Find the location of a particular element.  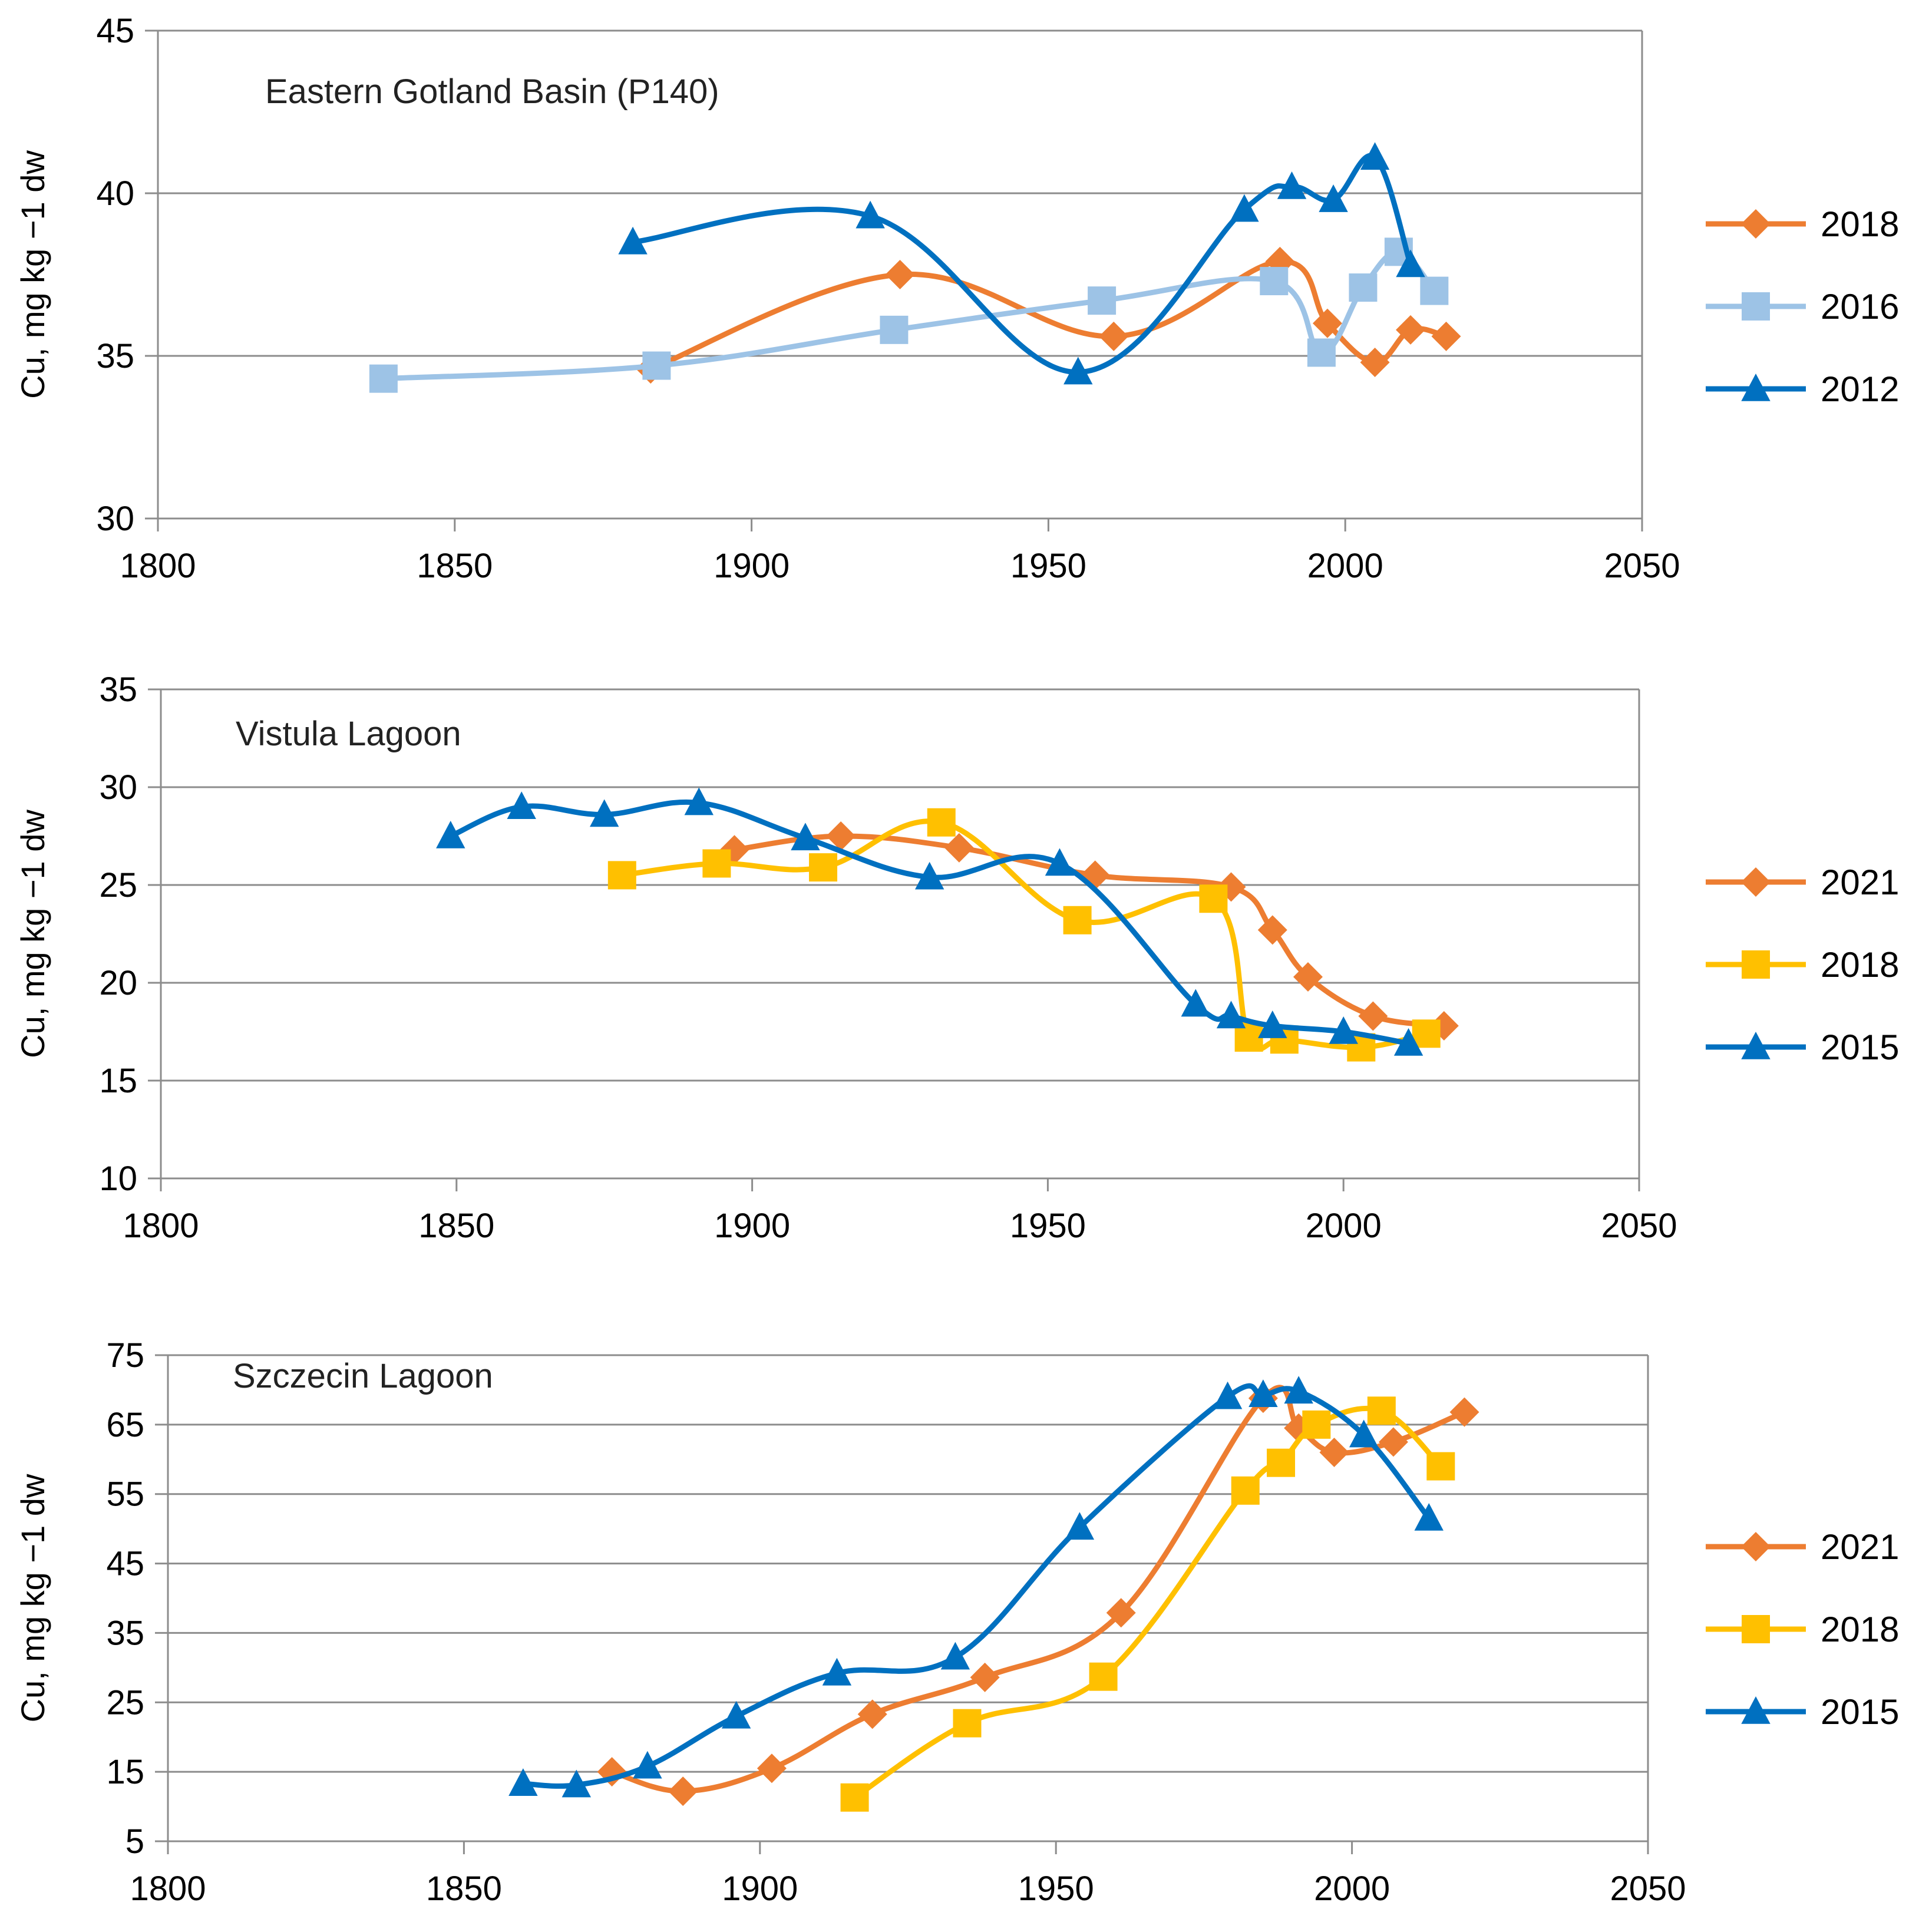

series-2021 is located at coordinates (1089, 931).